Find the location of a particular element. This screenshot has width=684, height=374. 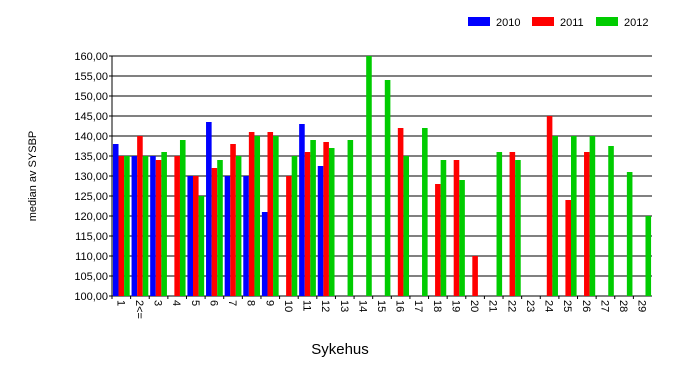

x-tick-label: 2<= is located at coordinates (139, 309).